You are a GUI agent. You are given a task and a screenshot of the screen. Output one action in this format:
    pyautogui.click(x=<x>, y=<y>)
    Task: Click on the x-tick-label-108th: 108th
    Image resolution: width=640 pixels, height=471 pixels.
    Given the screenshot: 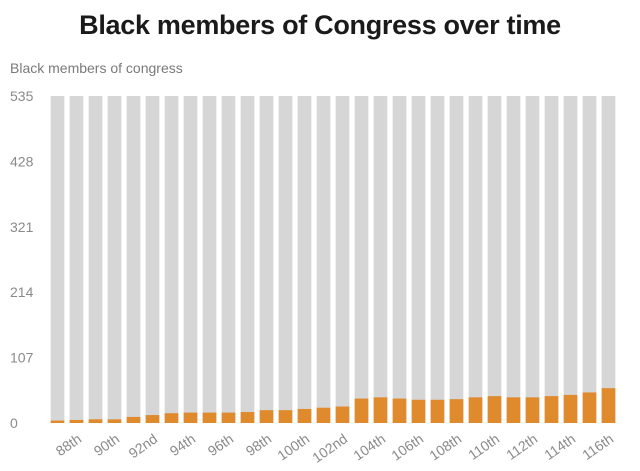 What is the action you would take?
    pyautogui.click(x=445, y=446)
    